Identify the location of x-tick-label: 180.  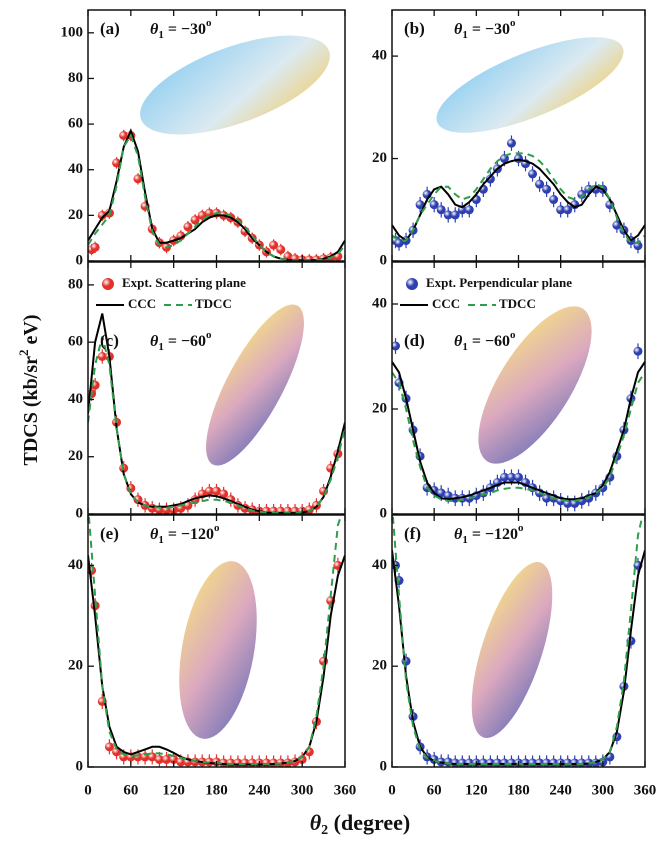
(518, 790).